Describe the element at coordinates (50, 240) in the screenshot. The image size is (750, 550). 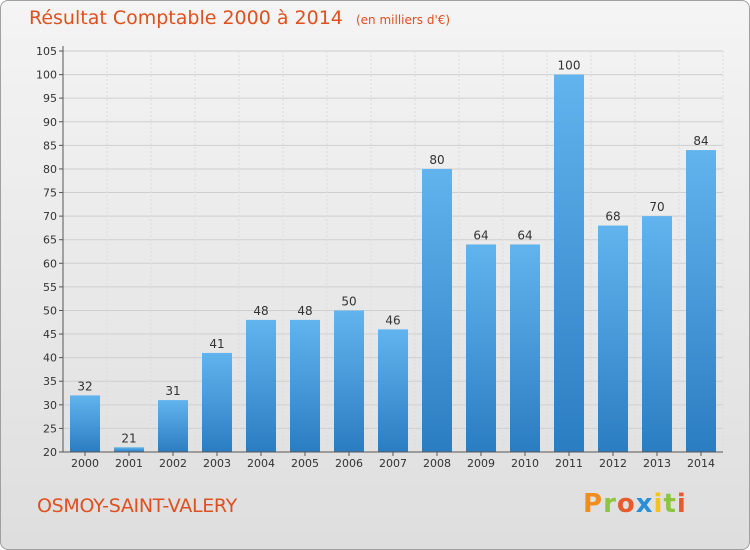
I see `y-tick-label: 65` at that location.